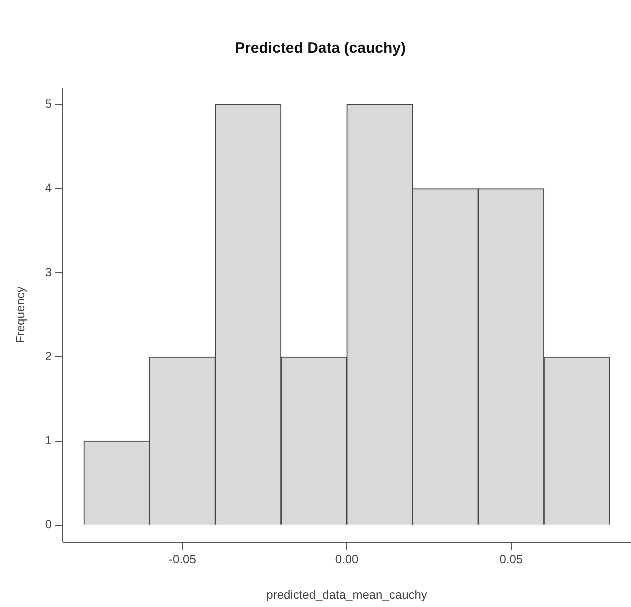  I want to click on x-tick-label: -0.05, so click(183, 559).